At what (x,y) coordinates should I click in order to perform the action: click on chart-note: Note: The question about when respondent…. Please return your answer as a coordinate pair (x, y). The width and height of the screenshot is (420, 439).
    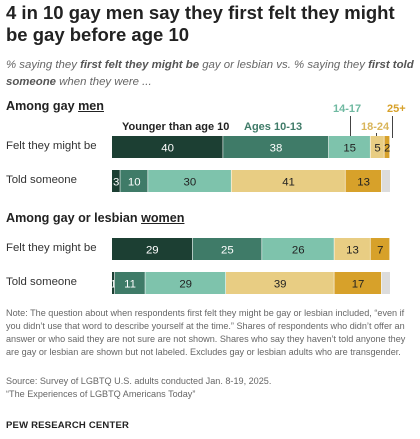
    Looking at the image, I should click on (206, 333).